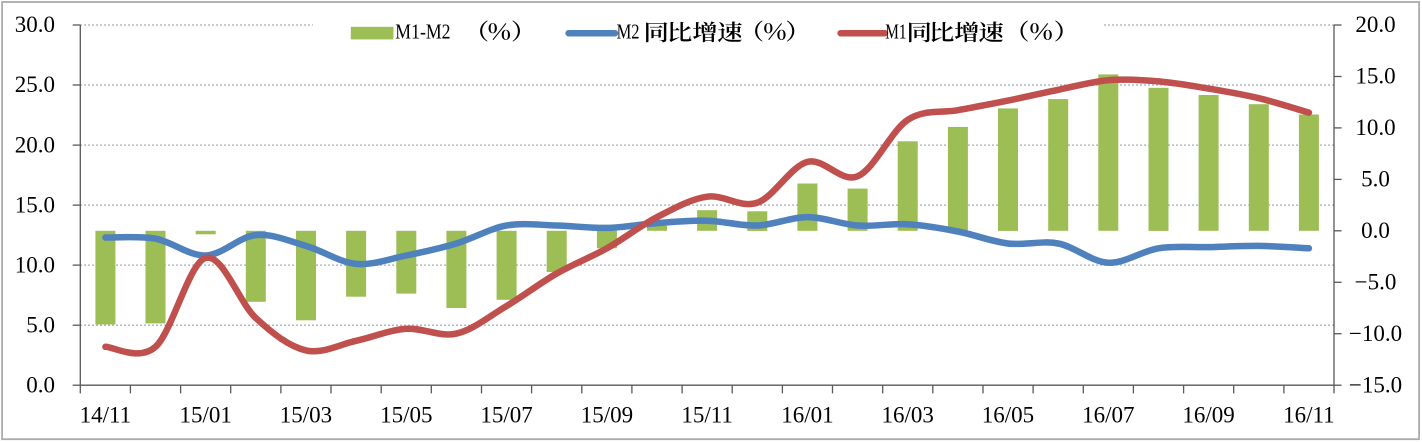 The height and width of the screenshot is (442, 1422). I want to click on svg-text: 16/05, so click(1008, 415).